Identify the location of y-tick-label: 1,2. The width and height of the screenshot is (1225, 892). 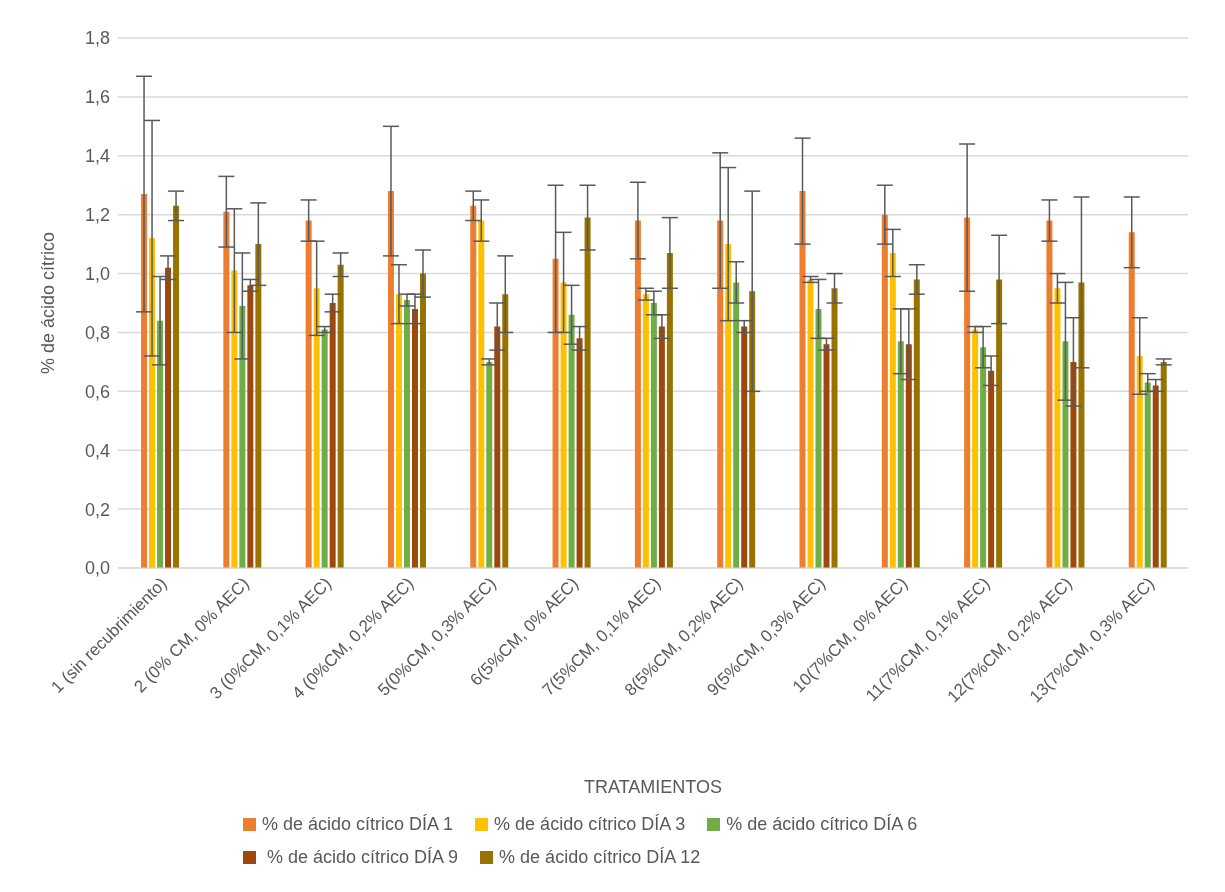
(97, 215).